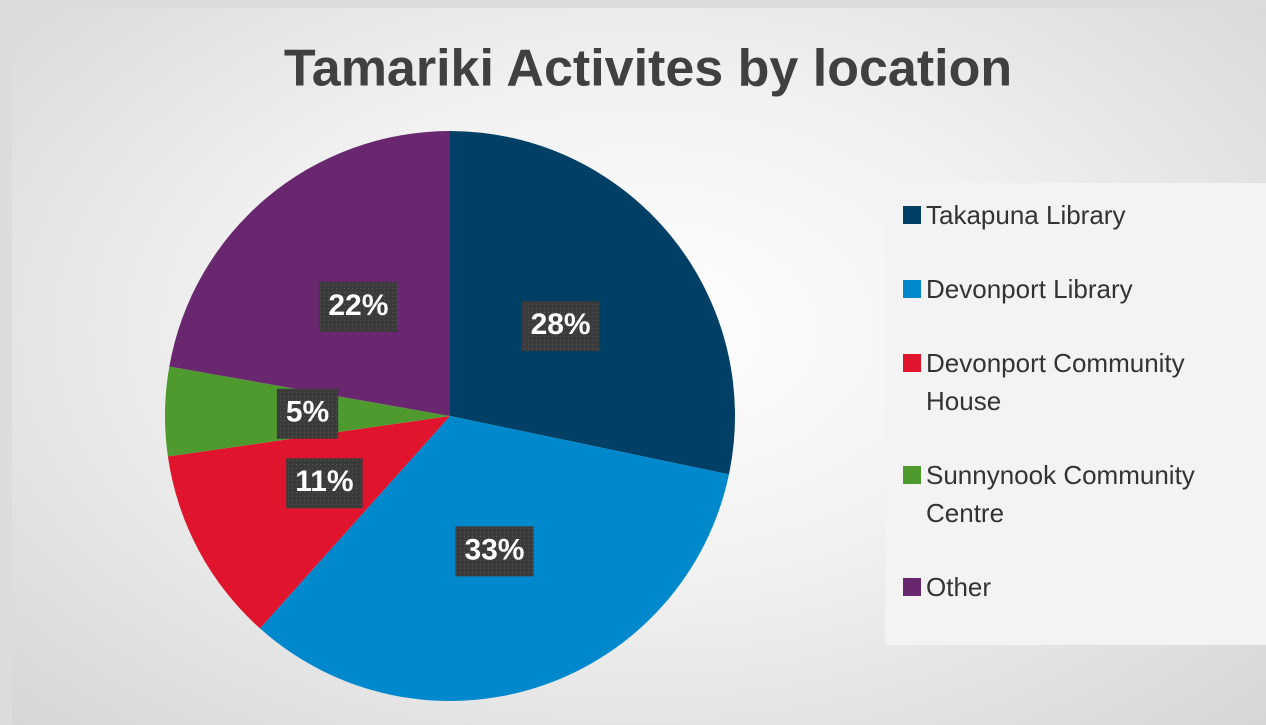 The height and width of the screenshot is (725, 1266). Describe the element at coordinates (1029, 289) in the screenshot. I see `legend-label: Devonport Library` at that location.